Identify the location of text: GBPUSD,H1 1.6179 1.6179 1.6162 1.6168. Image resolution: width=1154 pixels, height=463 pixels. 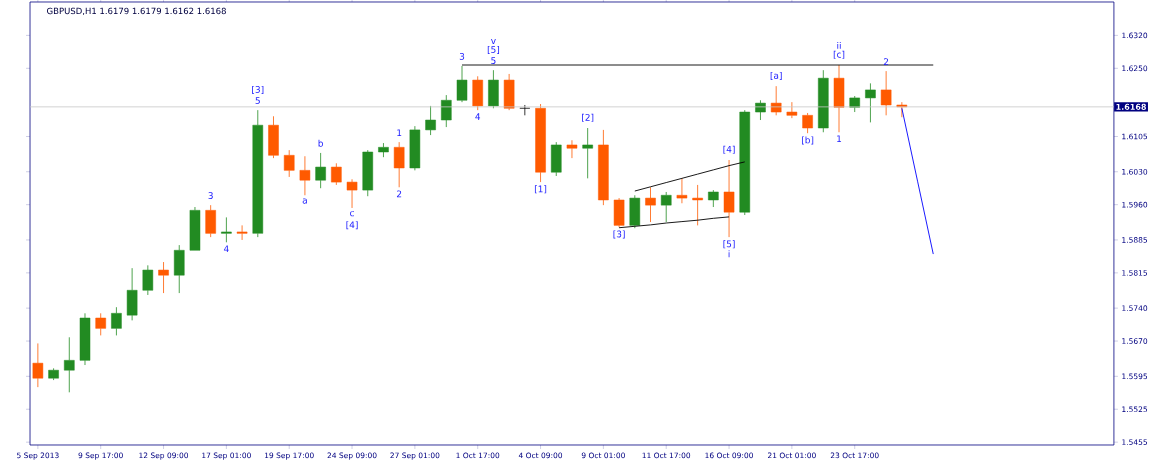
(136, 11).